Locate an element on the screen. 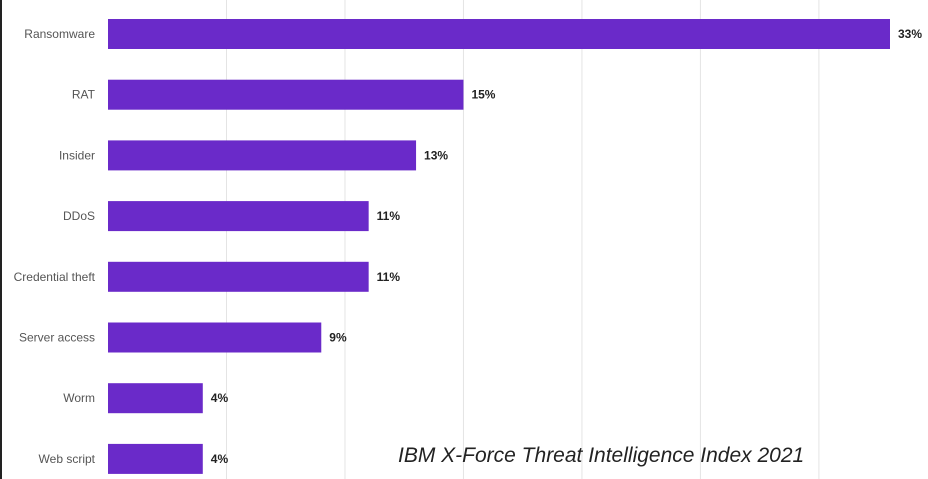  category-label: RAT is located at coordinates (84, 95).